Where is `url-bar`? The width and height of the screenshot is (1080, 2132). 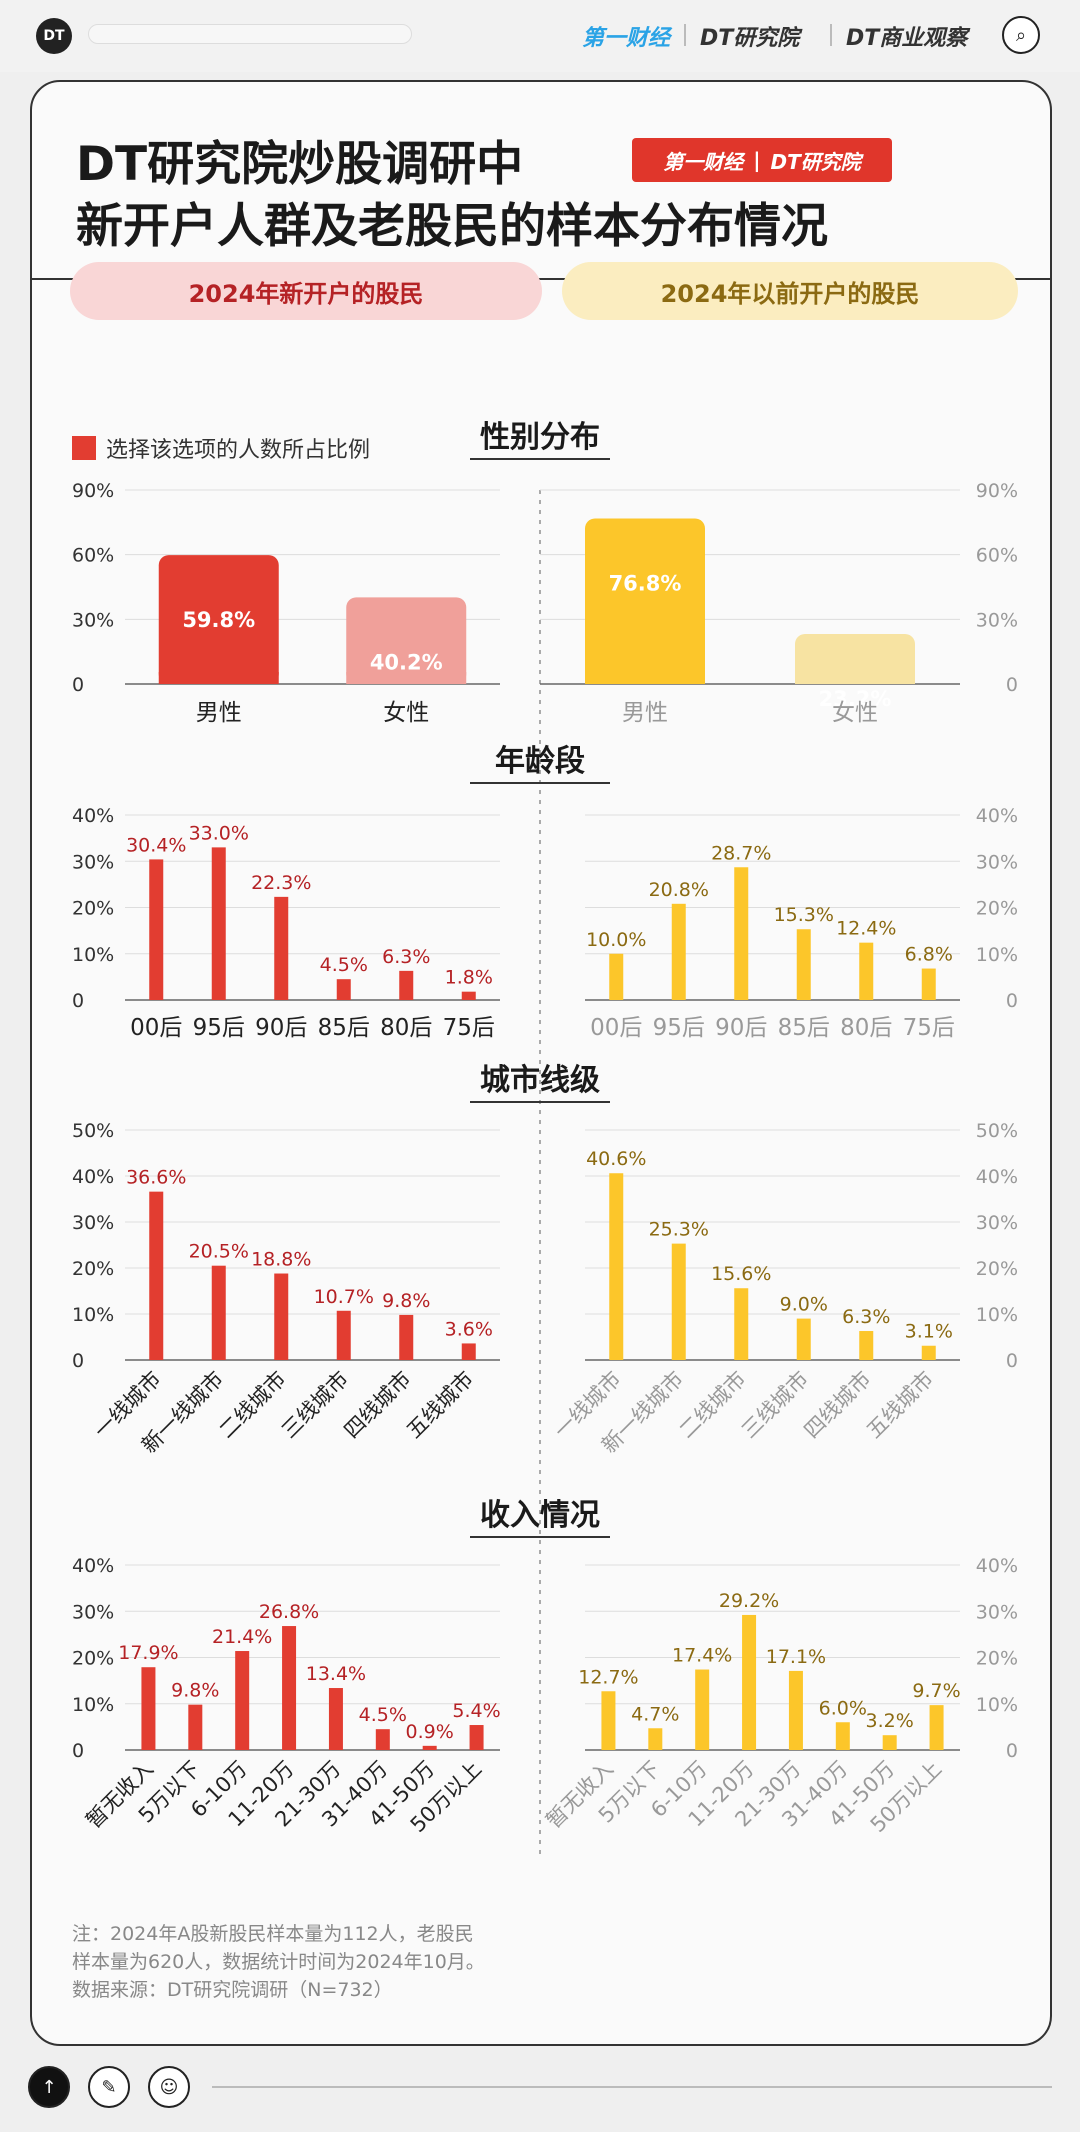
url-bar is located at coordinates (250, 34).